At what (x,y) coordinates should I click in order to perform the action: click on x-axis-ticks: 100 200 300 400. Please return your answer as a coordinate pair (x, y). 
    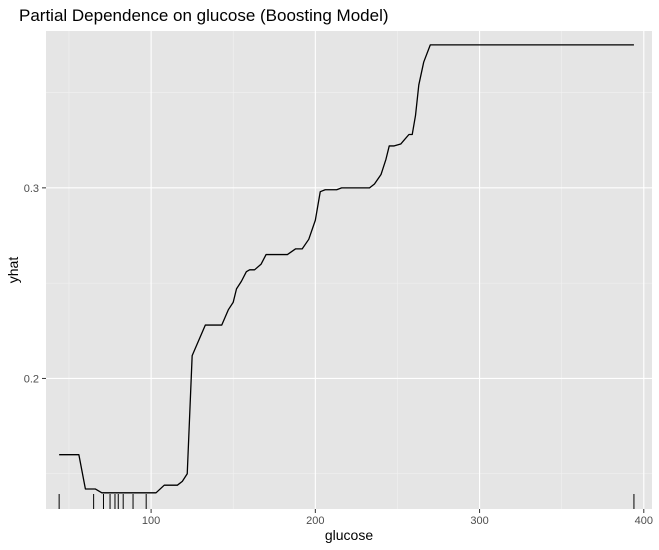
    Looking at the image, I should click on (397, 518).